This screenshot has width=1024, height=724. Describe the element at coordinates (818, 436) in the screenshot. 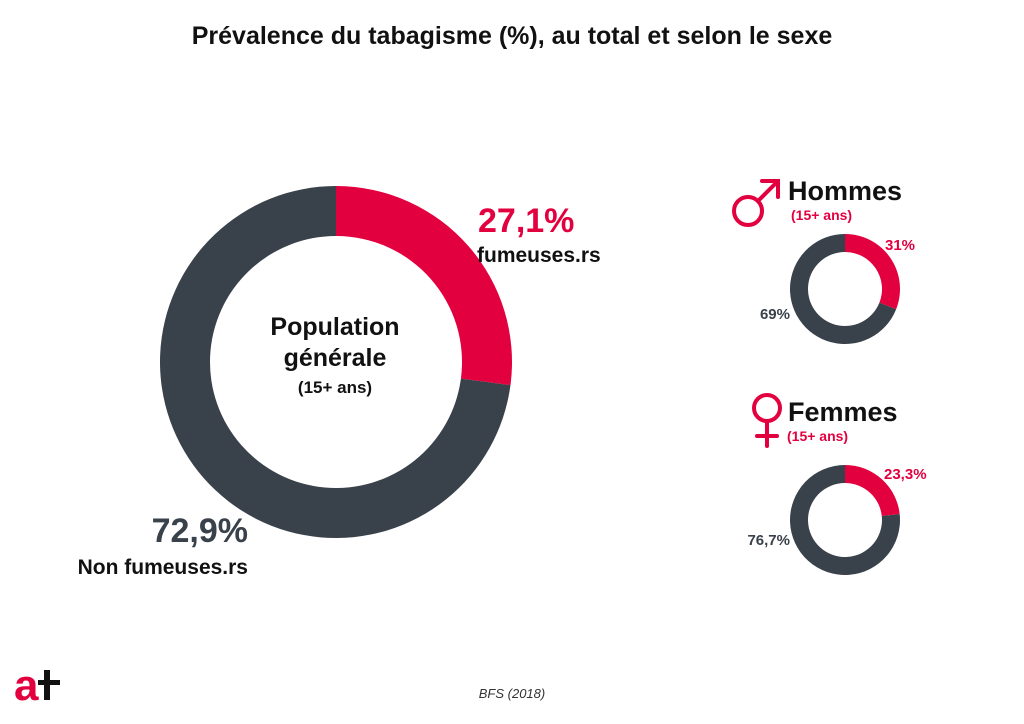

I see `women-sub: (15+ ans)` at that location.